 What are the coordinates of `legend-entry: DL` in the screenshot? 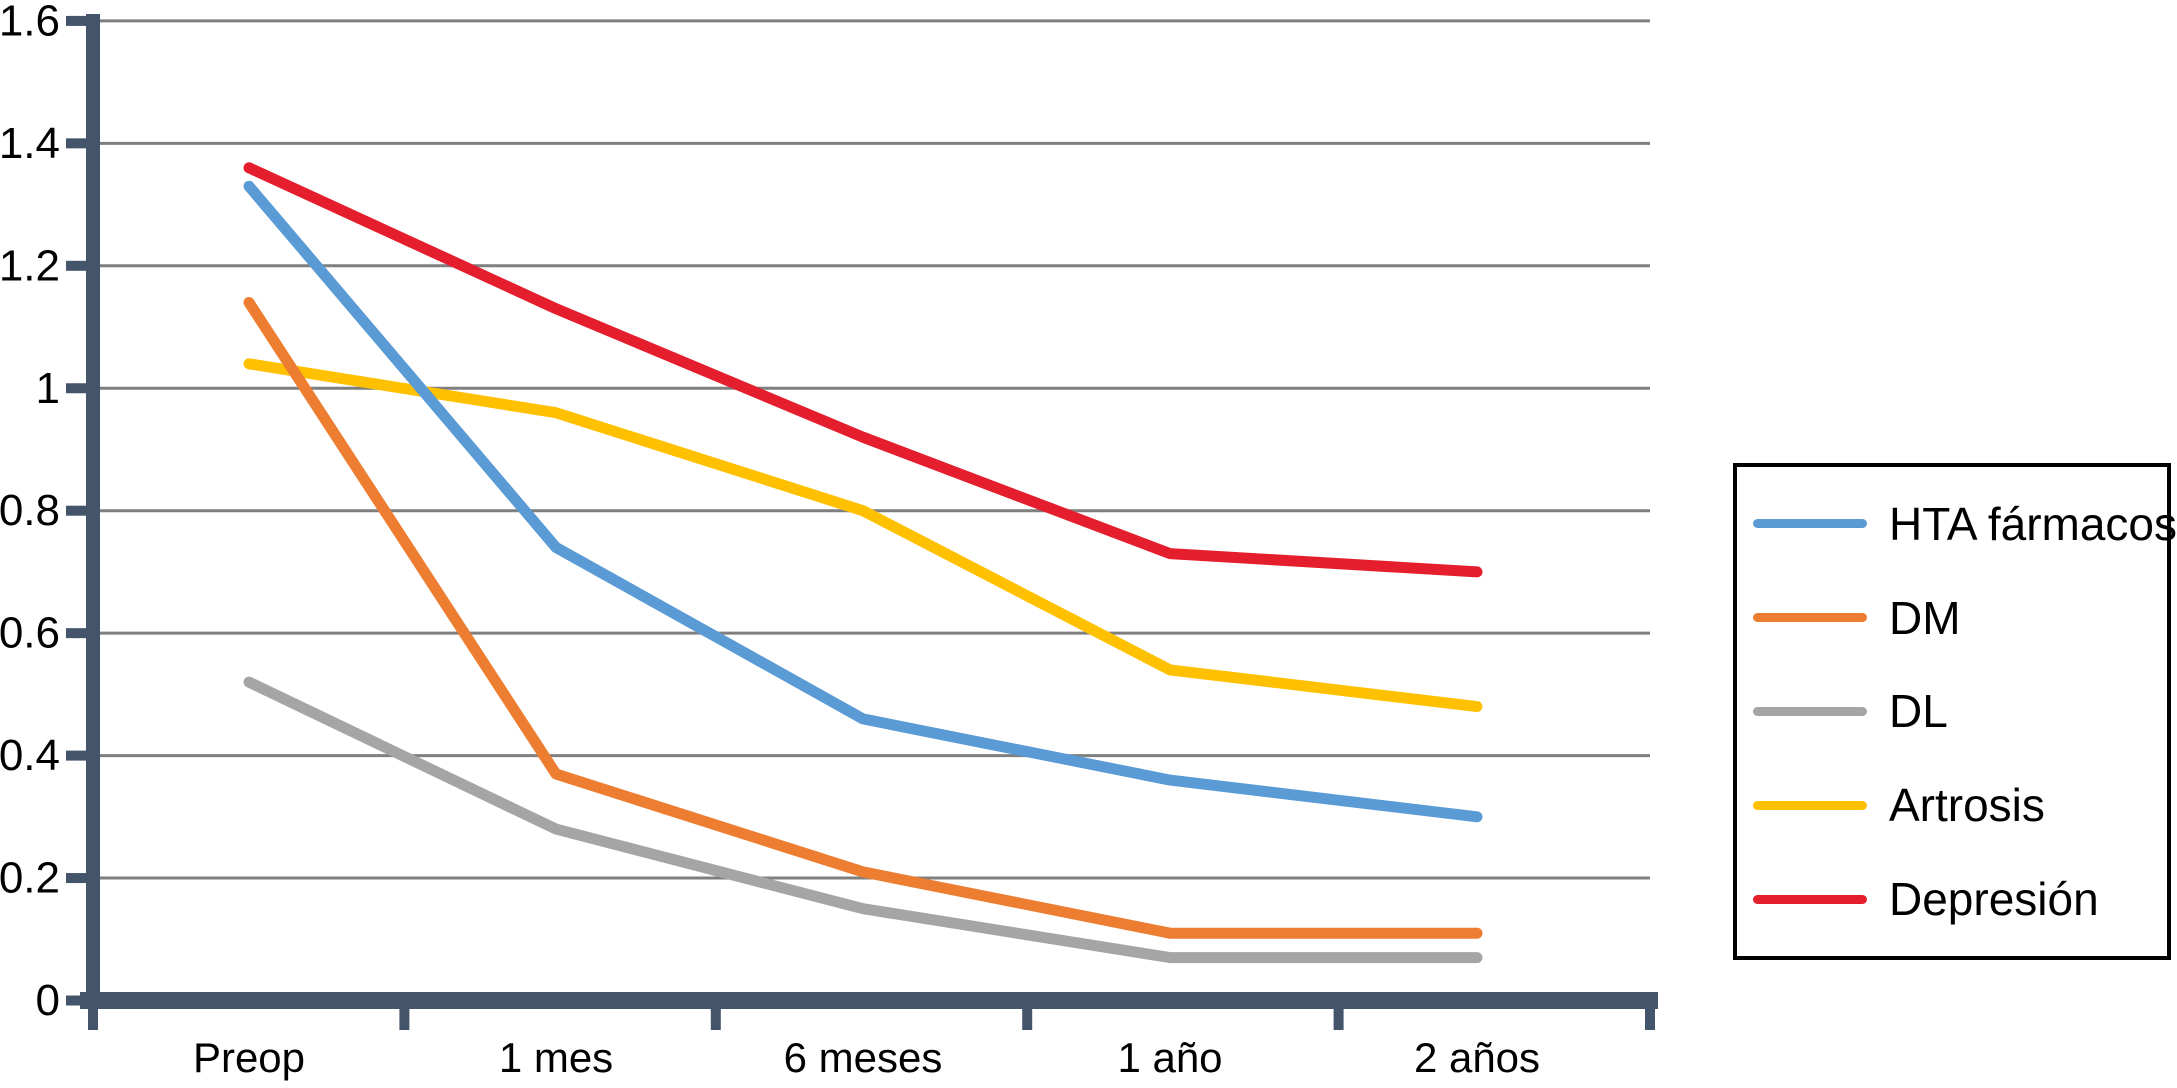 It's located at (1955, 711).